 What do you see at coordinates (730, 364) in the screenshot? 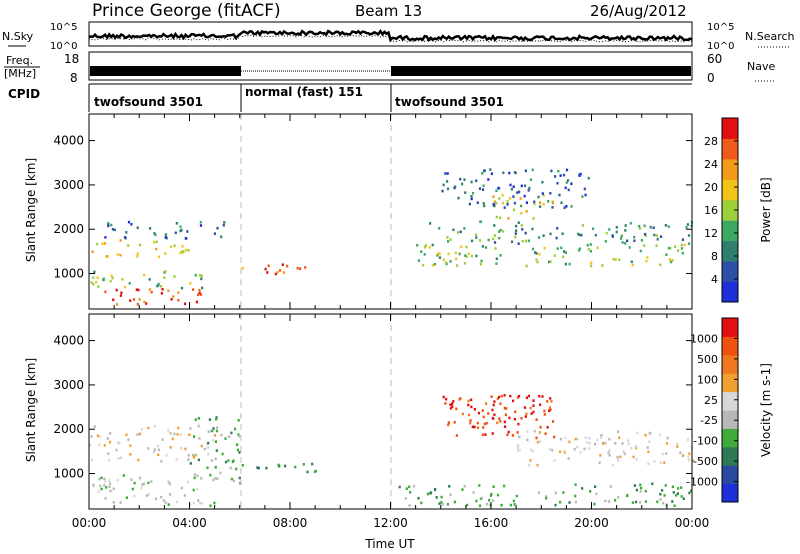
I see `colorbar-swatch` at bounding box center [730, 364].